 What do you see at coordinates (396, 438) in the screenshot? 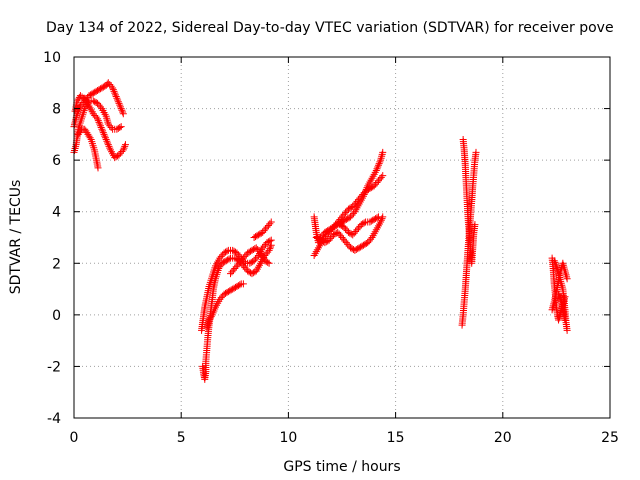
I see `x-tick-label: 15` at bounding box center [396, 438].